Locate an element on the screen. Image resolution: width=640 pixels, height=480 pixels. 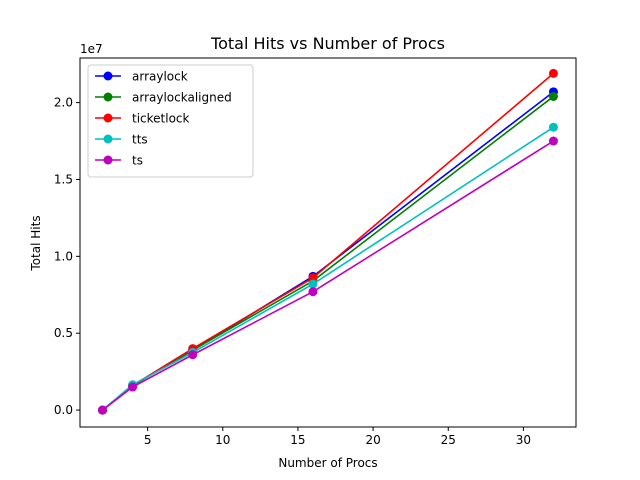
y-tick-label: 1.0 is located at coordinates (63, 256).